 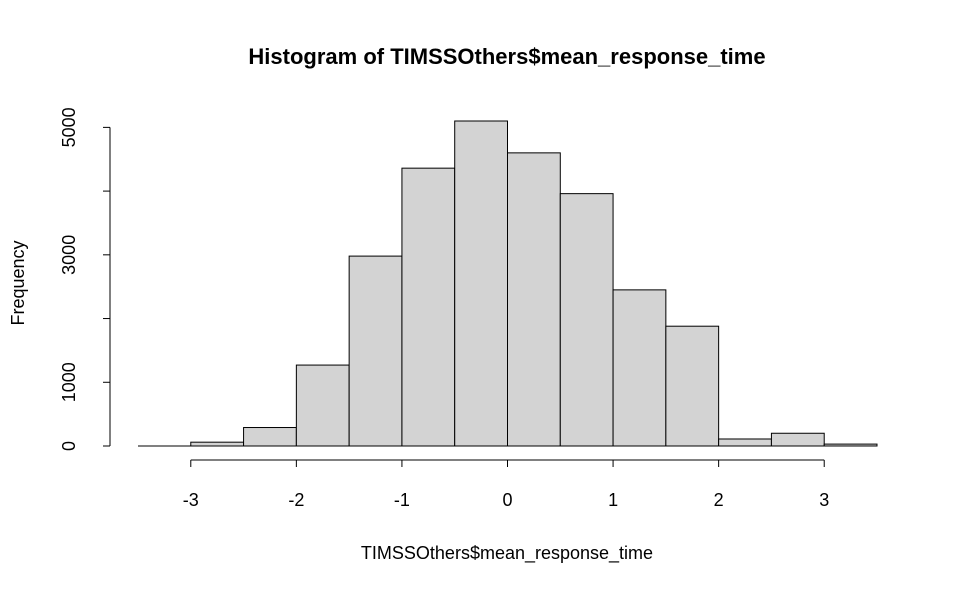 What do you see at coordinates (824, 500) in the screenshot?
I see `x-tick-label: 3` at bounding box center [824, 500].